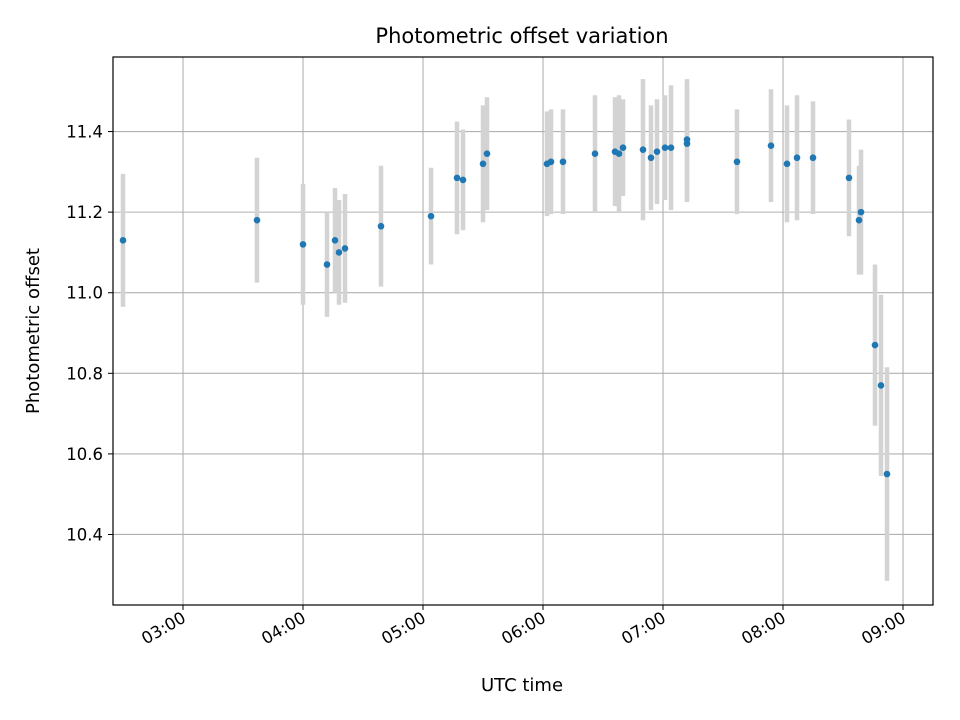  Describe the element at coordinates (883, 628) in the screenshot. I see `x-tick-label: 09:00` at that location.